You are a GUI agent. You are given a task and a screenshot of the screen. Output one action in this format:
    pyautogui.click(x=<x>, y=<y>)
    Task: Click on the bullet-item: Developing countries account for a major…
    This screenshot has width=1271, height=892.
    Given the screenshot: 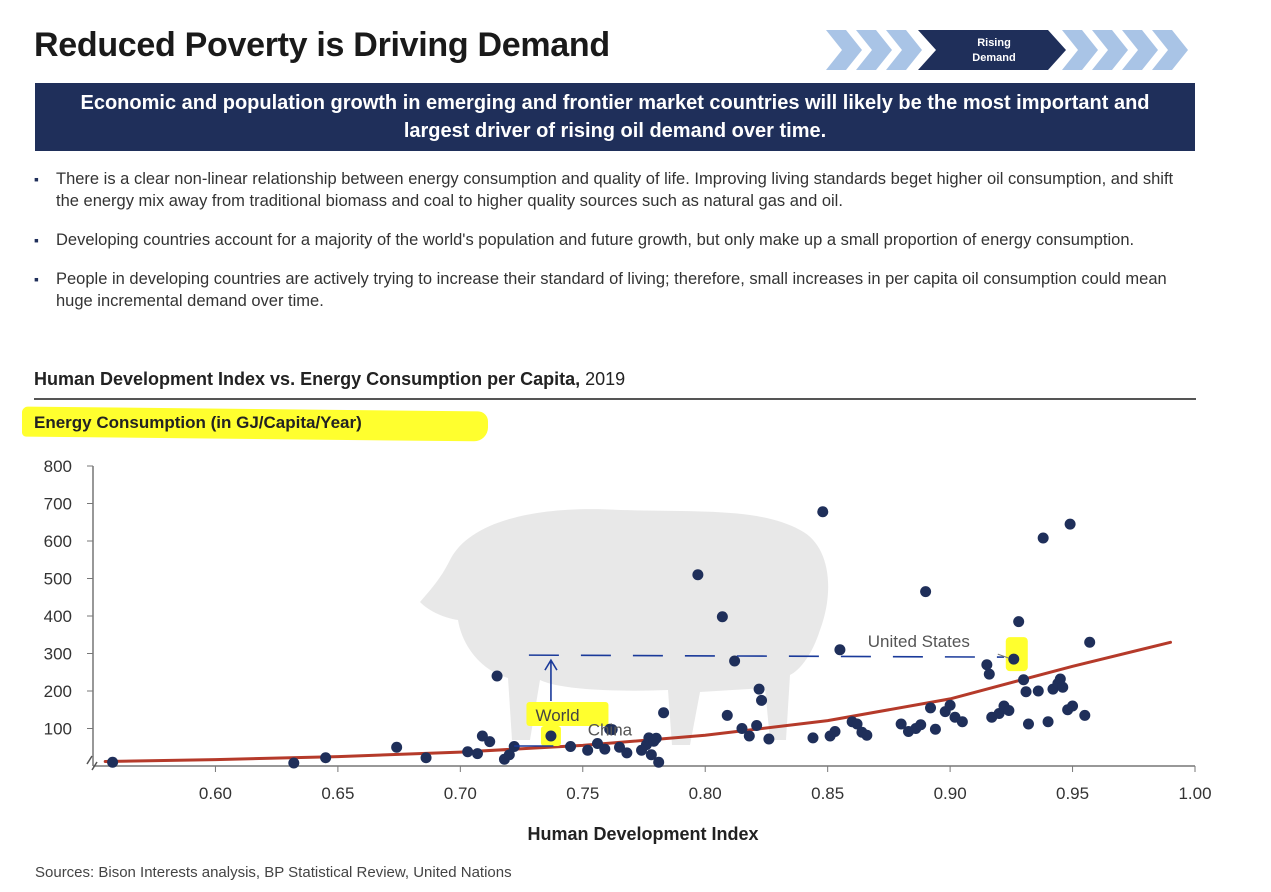 What is the action you would take?
    pyautogui.click(x=616, y=240)
    